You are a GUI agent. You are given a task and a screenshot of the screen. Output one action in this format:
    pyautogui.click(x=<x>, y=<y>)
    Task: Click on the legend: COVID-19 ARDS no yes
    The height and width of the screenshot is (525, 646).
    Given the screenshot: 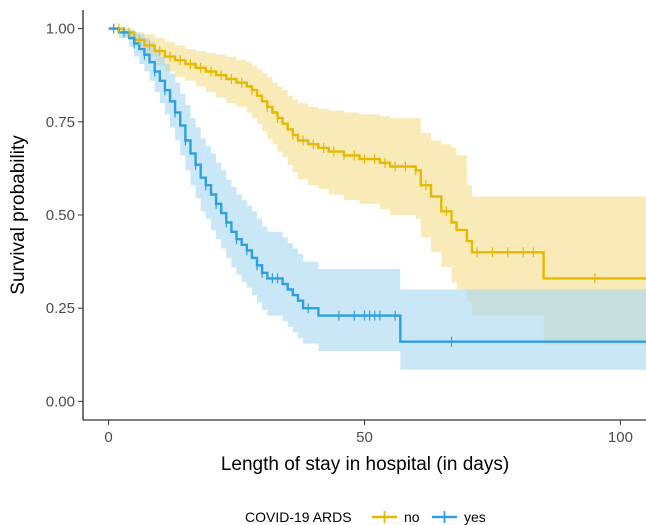 What is the action you would take?
    pyautogui.click(x=365, y=517)
    